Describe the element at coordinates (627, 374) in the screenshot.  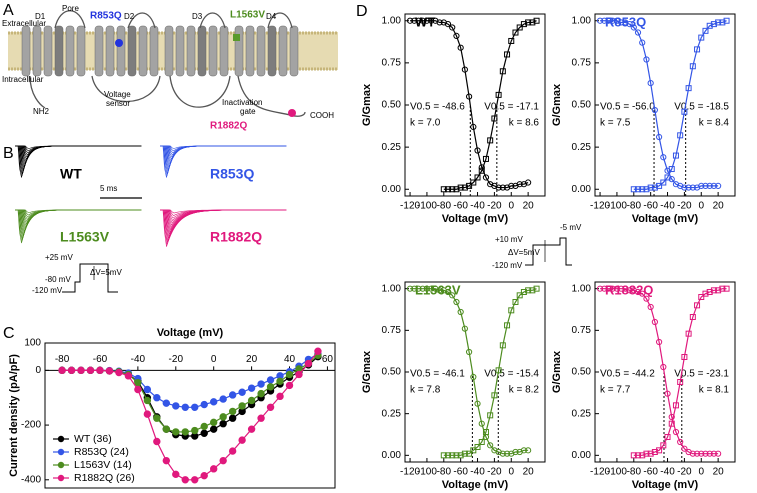
I see `annotation: V0.5 = -44.2` at that location.